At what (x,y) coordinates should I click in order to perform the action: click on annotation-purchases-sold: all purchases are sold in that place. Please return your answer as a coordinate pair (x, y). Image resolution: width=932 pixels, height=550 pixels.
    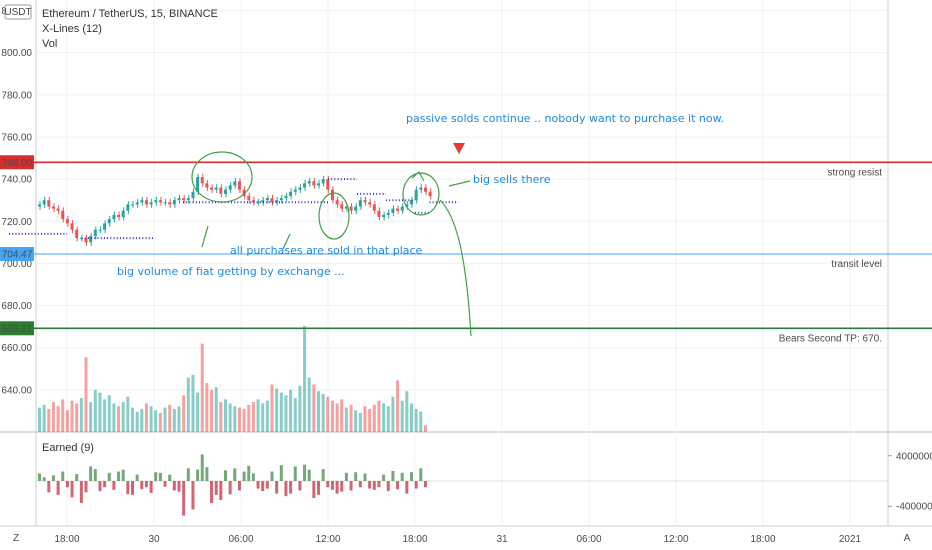
    Looking at the image, I should click on (326, 250).